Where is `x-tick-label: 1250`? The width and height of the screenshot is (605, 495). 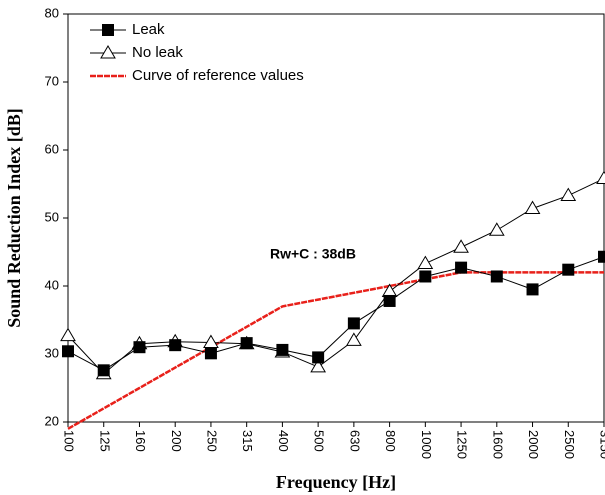 x-tick-label: 1250 is located at coordinates (462, 444).